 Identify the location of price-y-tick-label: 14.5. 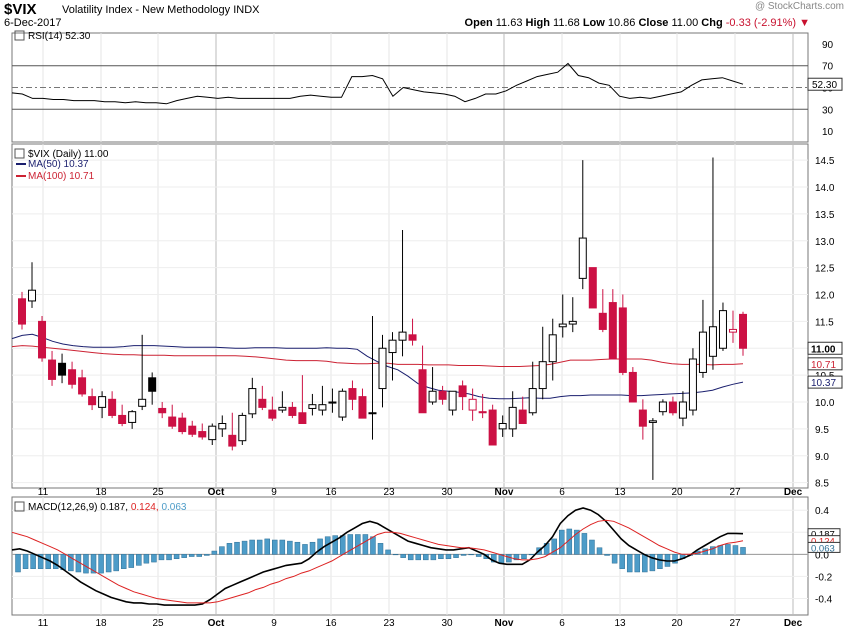
(825, 161).